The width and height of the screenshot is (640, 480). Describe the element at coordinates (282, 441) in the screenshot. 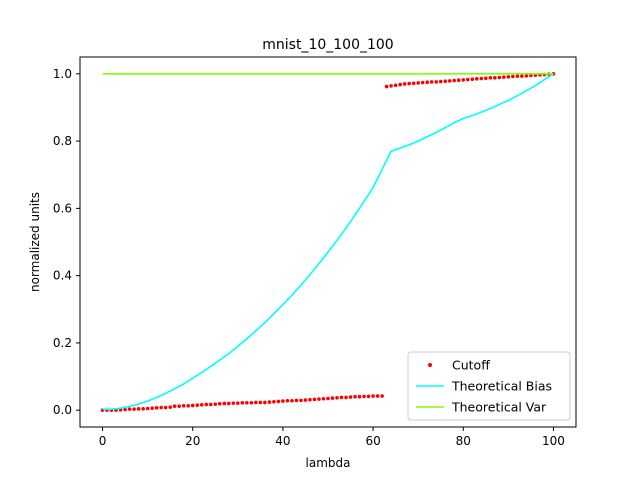

I see `x-tick-label: 40` at that location.